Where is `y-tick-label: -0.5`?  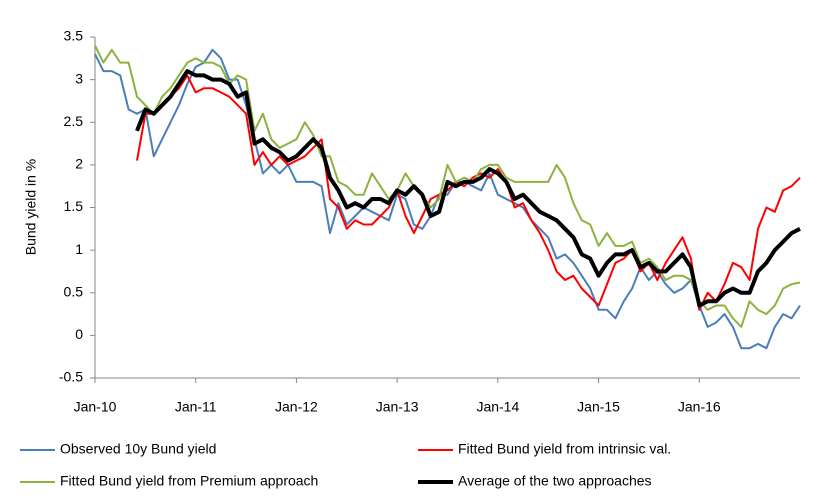 y-tick-label: -0.5 is located at coordinates (71, 377).